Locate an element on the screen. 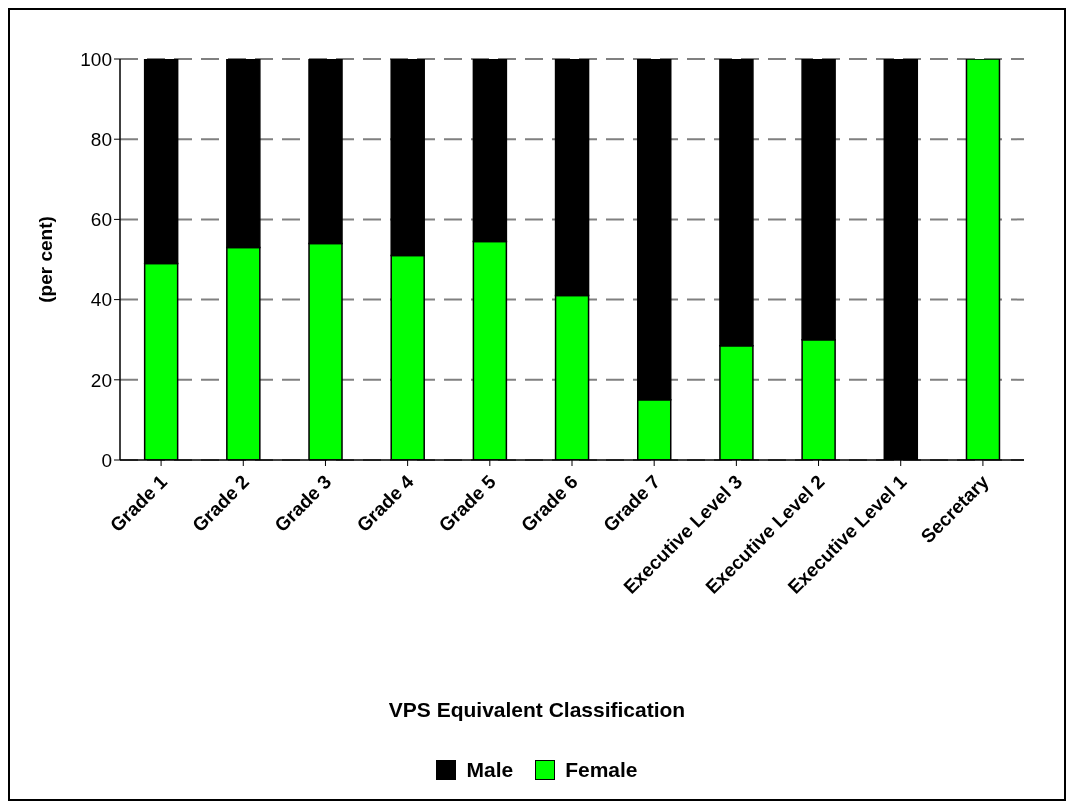 The width and height of the screenshot is (1072, 807). y-tick-label: 60 is located at coordinates (101, 220).